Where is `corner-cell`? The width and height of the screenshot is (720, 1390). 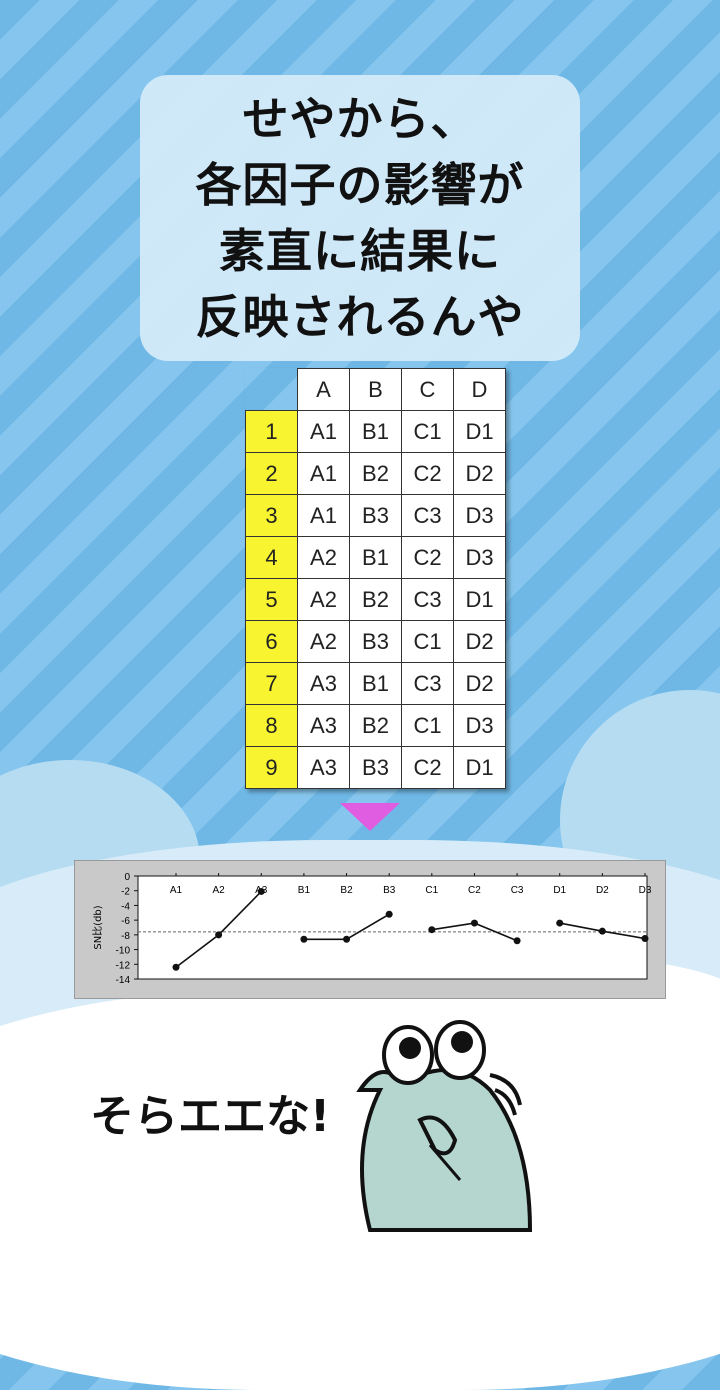 corner-cell is located at coordinates (271, 389).